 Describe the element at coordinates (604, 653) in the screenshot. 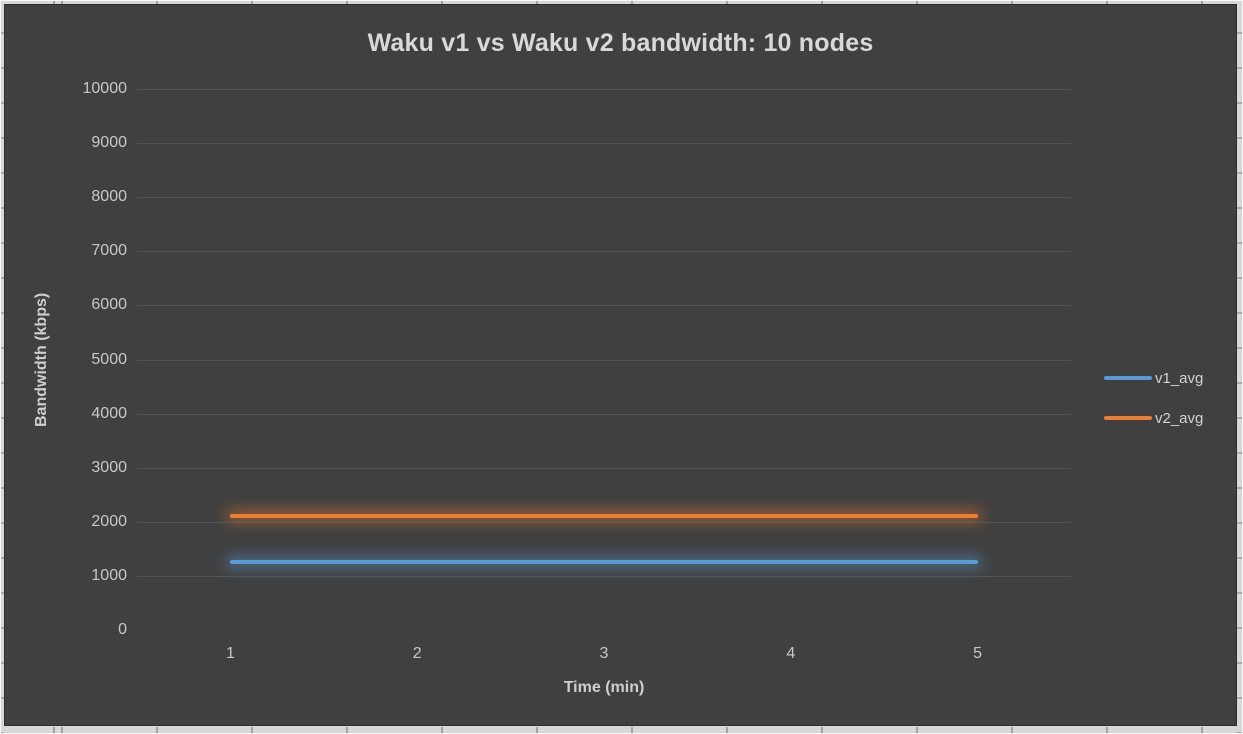

I see `x-tick-label: 3` at that location.